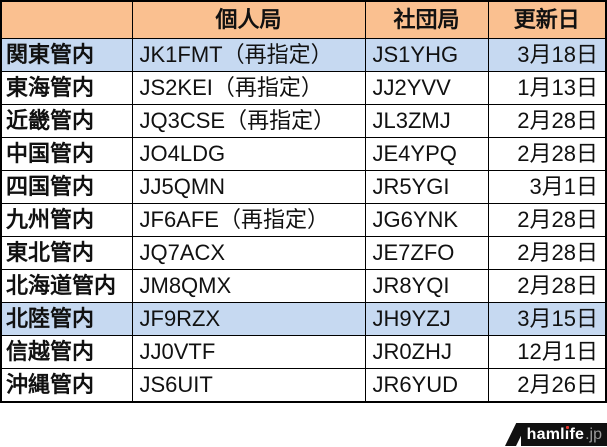  I want to click on club-callsign-cell: JH9YZJ, so click(426, 319).